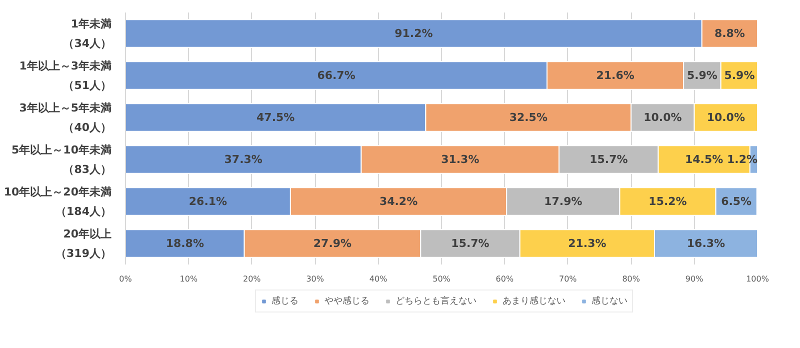  Describe the element at coordinates (704, 159) in the screenshot. I see `data-label: 14.5%` at that location.